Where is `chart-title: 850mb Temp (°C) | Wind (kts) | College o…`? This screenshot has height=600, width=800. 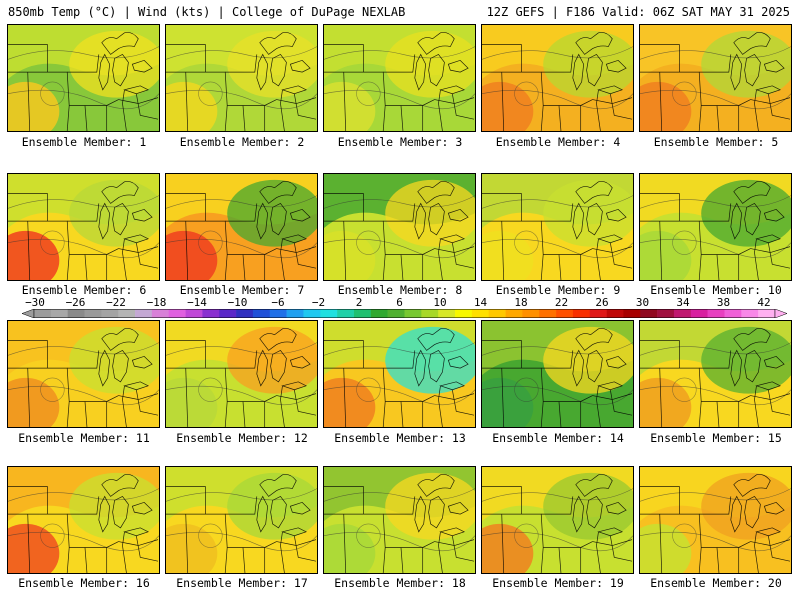
chart-title: 850mb Temp (°C) | Wind (kts) | College o… is located at coordinates (207, 12).